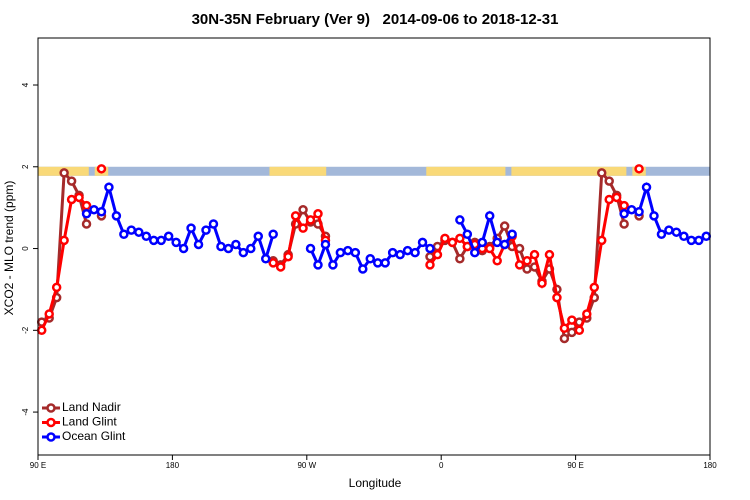 This screenshot has height=500, width=750. What do you see at coordinates (89, 422) in the screenshot?
I see `legend-label: Land Glint` at bounding box center [89, 422].